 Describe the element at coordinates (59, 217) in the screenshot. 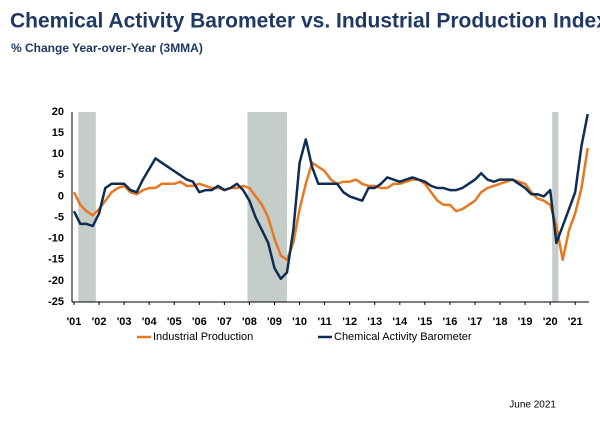

I see `y-tick-label: -5` at that location.